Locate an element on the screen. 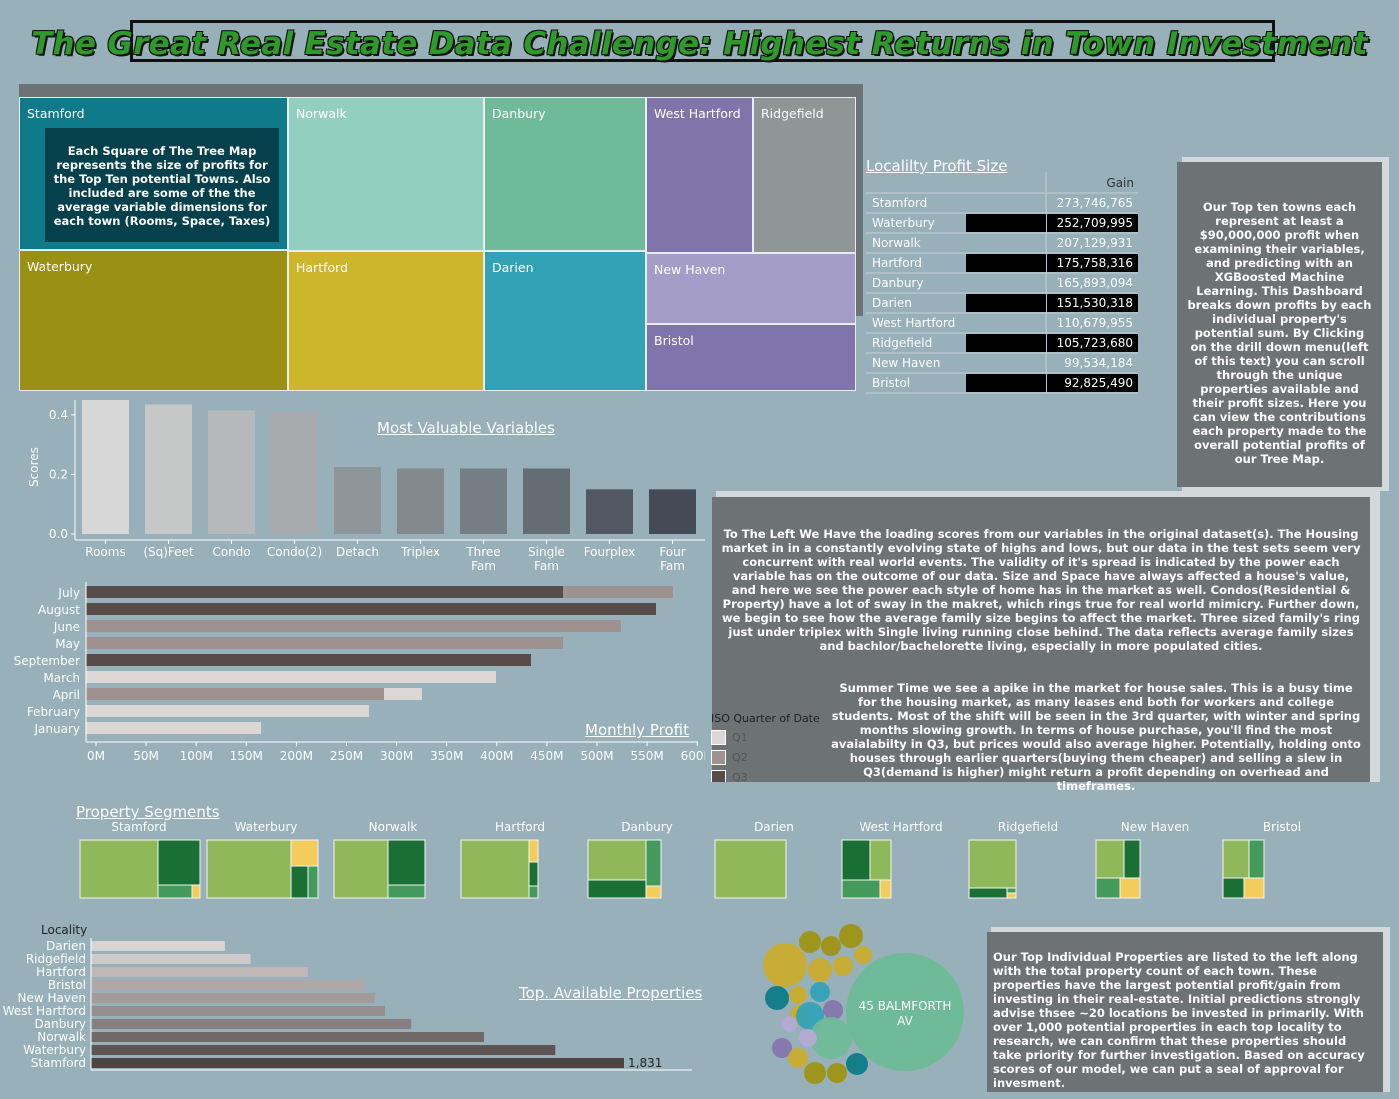 The image size is (1399, 1099). month-label: June is located at coordinates (66, 627).